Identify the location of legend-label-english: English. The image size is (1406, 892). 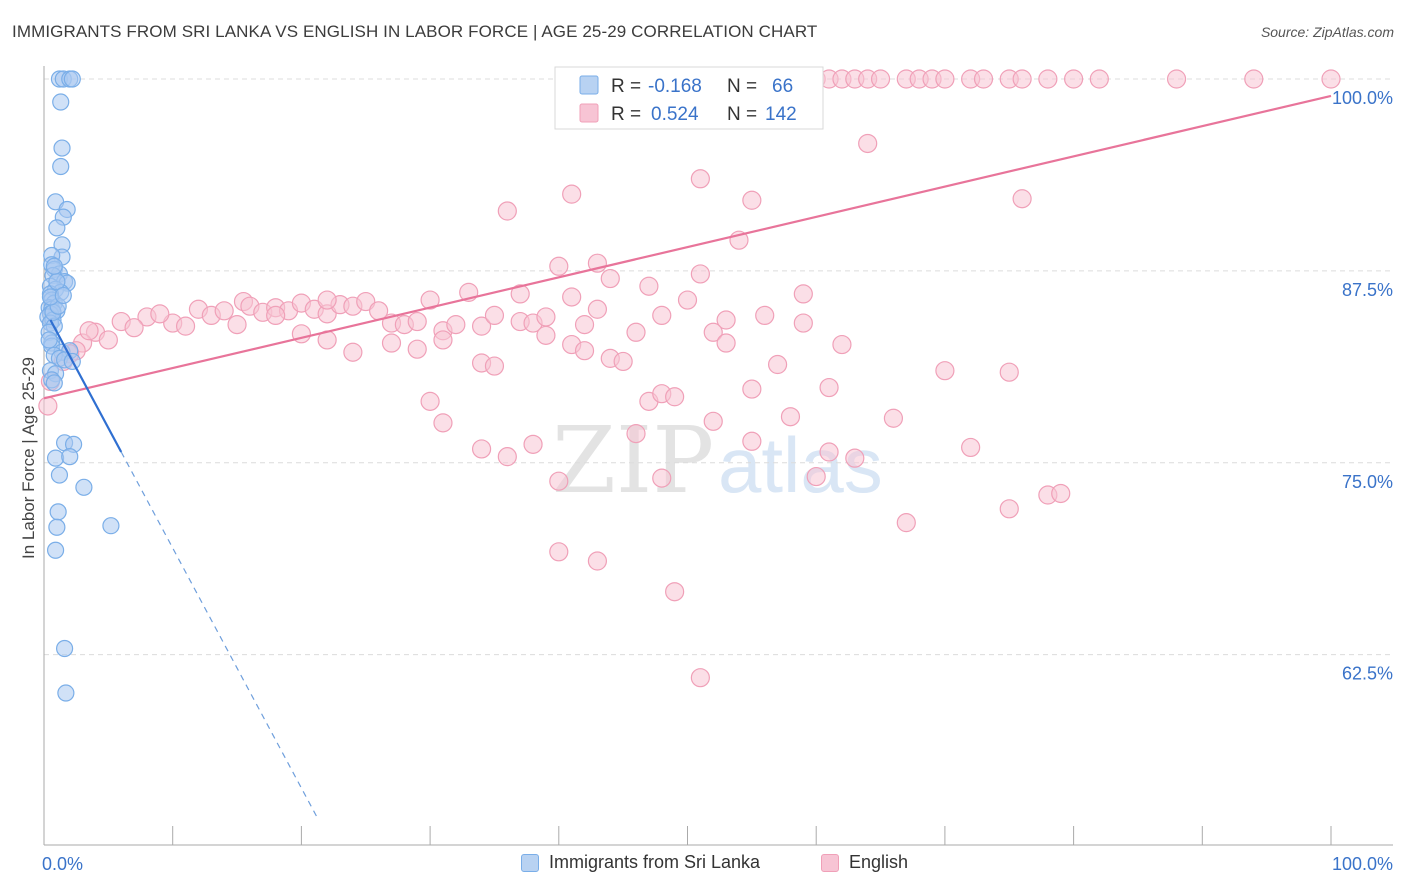
(879, 862).